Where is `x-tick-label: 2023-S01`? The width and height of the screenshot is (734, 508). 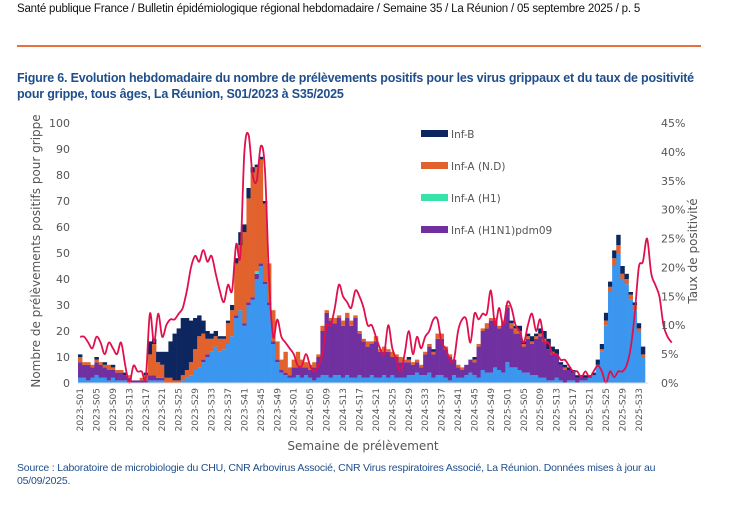 x-tick-label: 2023-S01 is located at coordinates (81, 409).